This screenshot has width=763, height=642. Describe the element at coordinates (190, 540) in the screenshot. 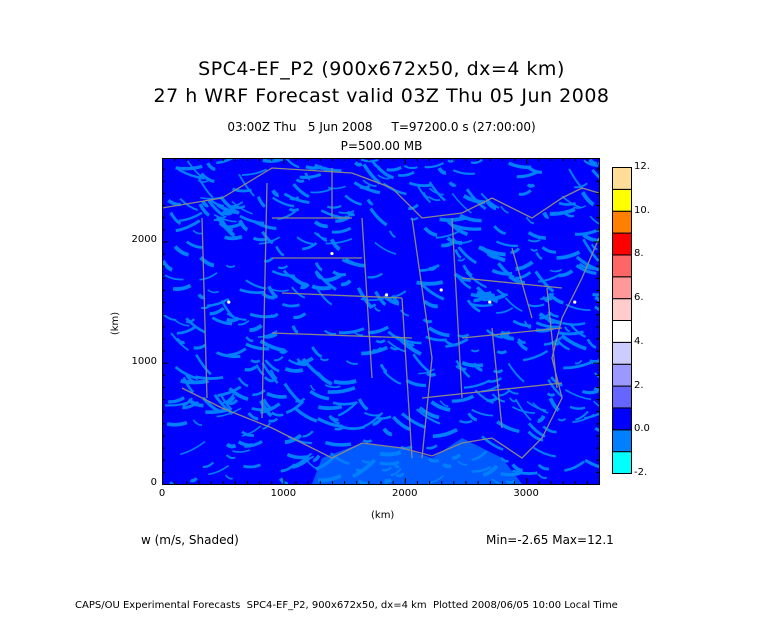

I see `variable-label: w (m/s, Shaded)` at that location.